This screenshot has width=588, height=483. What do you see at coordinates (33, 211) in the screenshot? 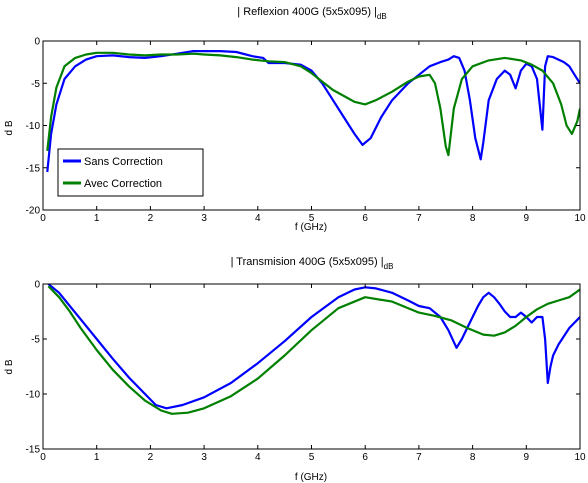
I see `y-tick-label: -20` at bounding box center [33, 211].